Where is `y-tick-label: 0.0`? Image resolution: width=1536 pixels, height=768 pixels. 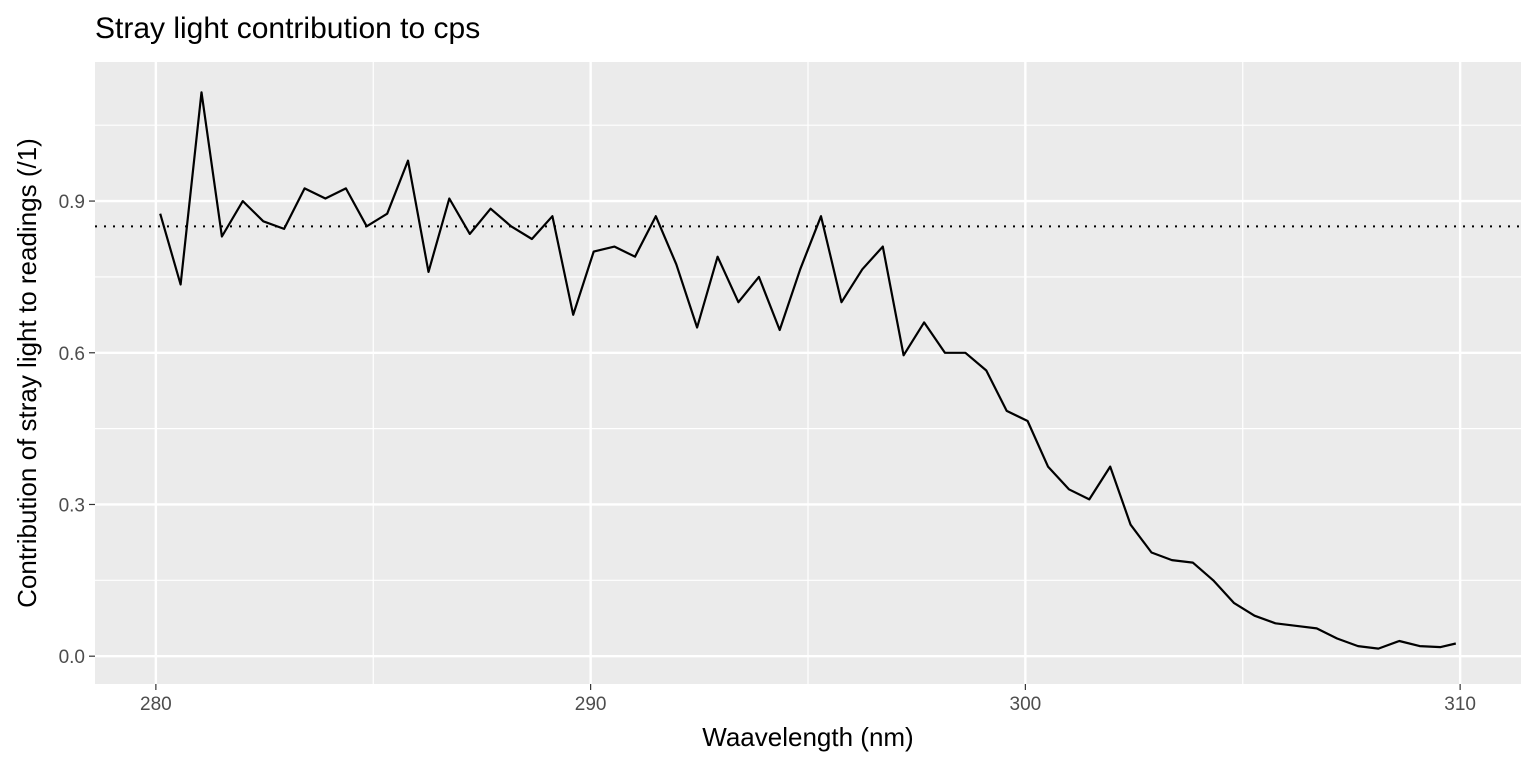
y-tick-label: 0.0 is located at coordinates (72, 657).